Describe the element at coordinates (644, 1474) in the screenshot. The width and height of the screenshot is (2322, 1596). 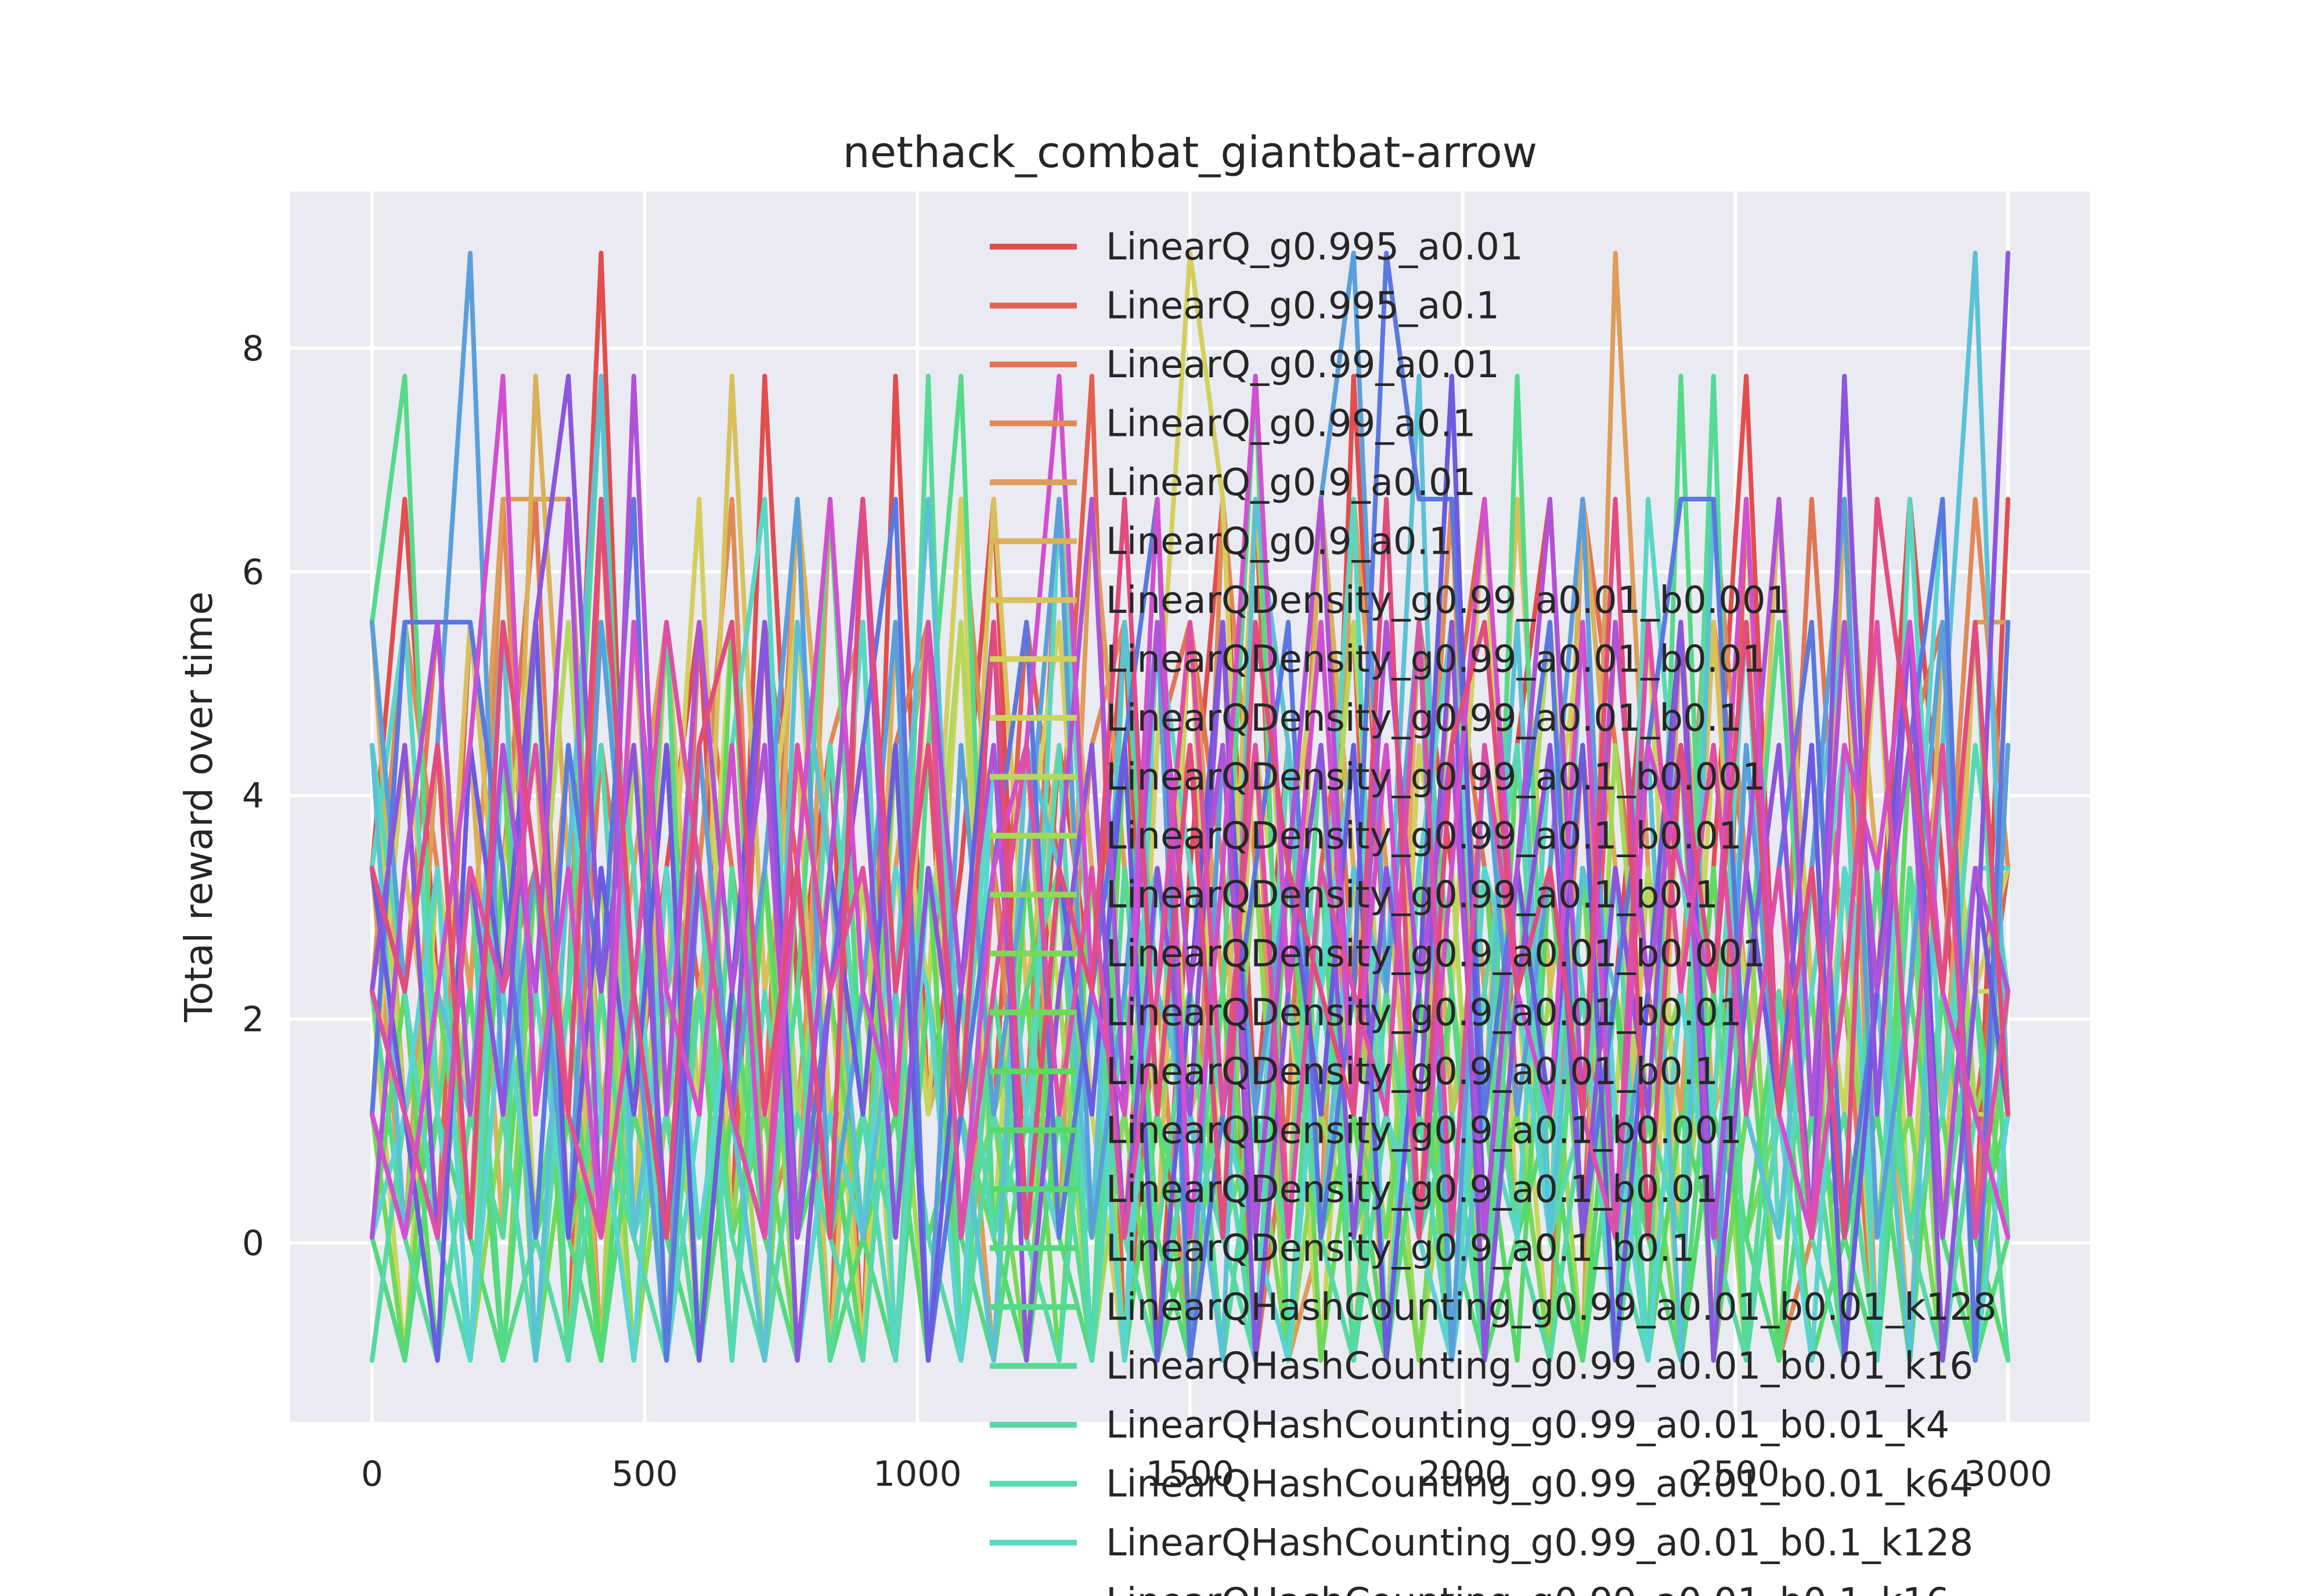
I see `x-tick-label: 500` at that location.